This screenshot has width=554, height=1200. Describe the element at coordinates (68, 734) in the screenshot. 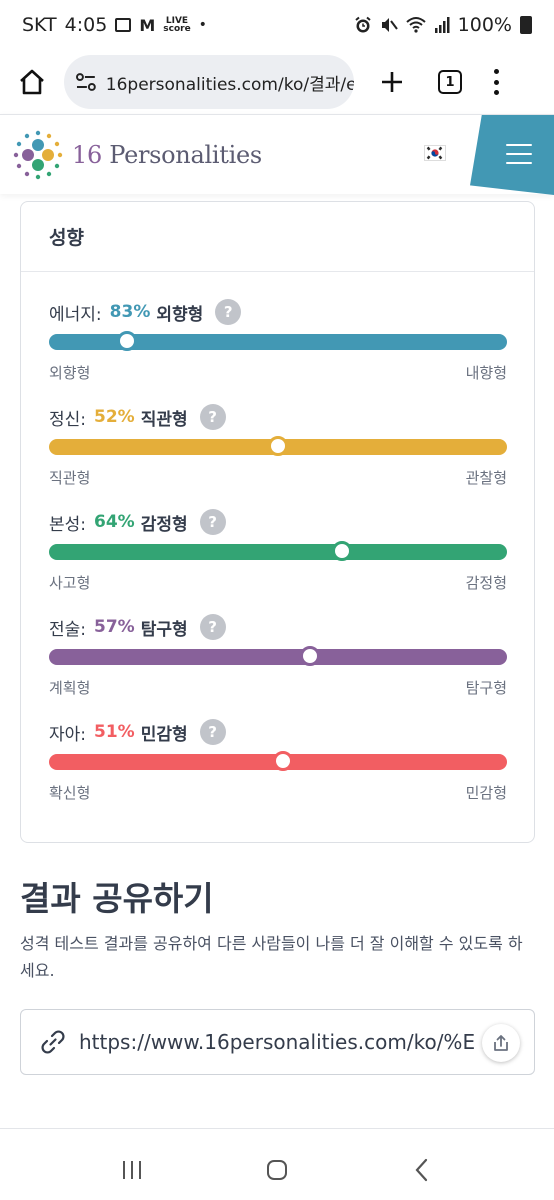

I see `trait-category: 자아:` at that location.